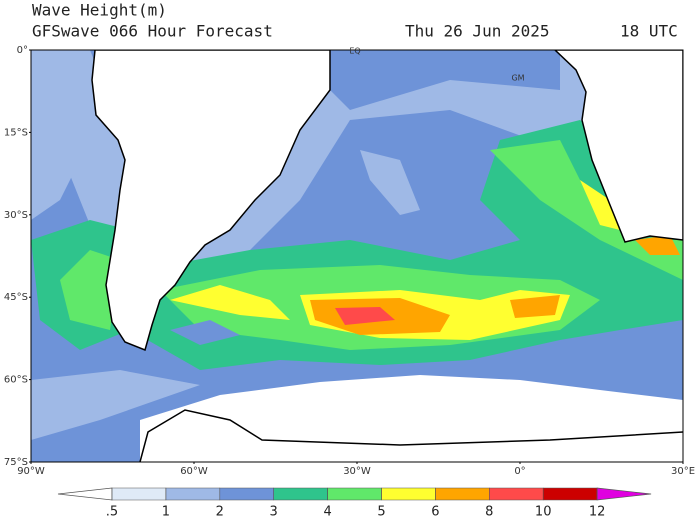  Describe the element at coordinates (597, 512) in the screenshot. I see `colorbar-label: 12` at that location.